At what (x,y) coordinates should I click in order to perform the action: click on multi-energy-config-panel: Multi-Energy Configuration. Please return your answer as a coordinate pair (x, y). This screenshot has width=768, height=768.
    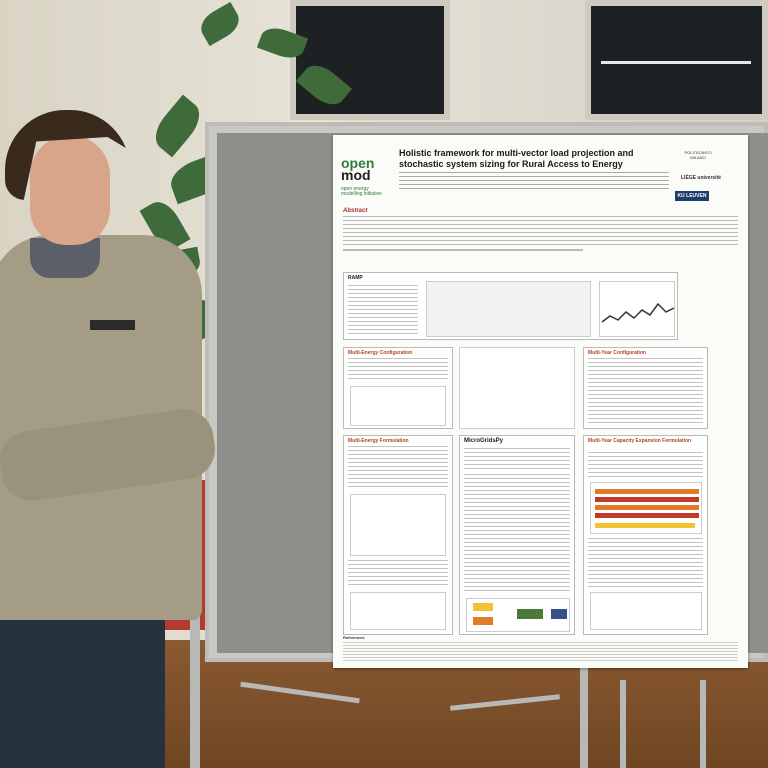
    Looking at the image, I should click on (398, 388).